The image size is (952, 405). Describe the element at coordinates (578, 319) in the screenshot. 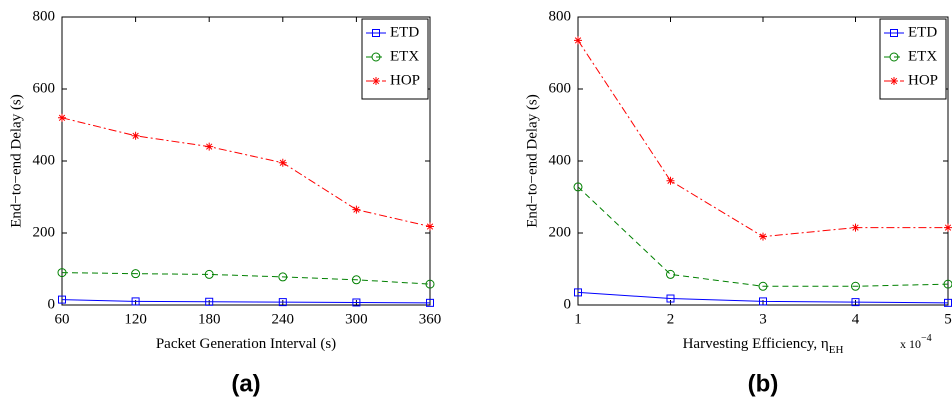

I see `x-tick-label: 1` at that location.